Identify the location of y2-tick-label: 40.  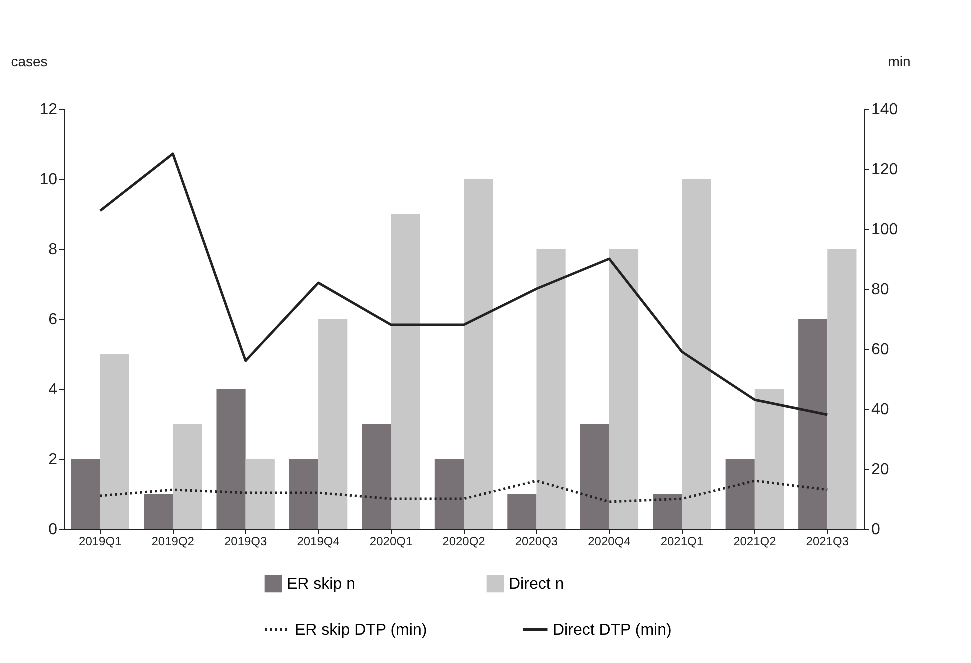
(881, 410).